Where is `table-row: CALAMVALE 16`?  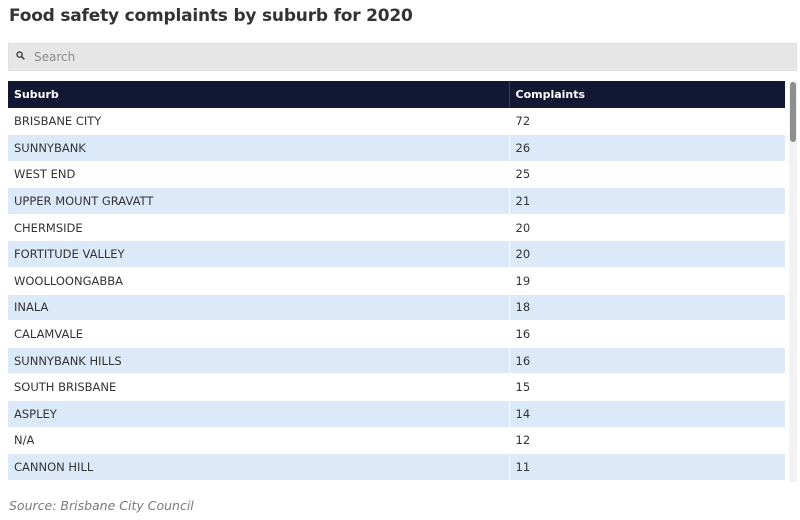
table-row: CALAMVALE 16 is located at coordinates (397, 334).